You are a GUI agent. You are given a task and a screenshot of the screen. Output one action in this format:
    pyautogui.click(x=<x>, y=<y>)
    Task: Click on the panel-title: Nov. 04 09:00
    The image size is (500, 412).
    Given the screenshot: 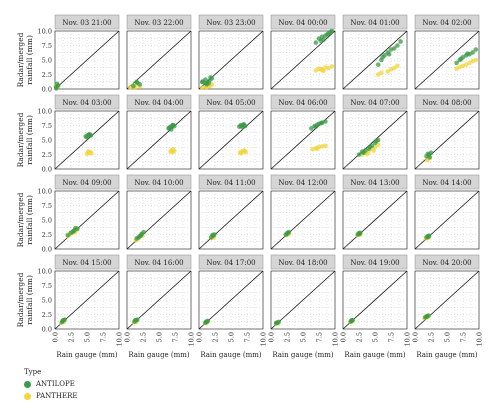 What is the action you would take?
    pyautogui.click(x=86, y=183)
    